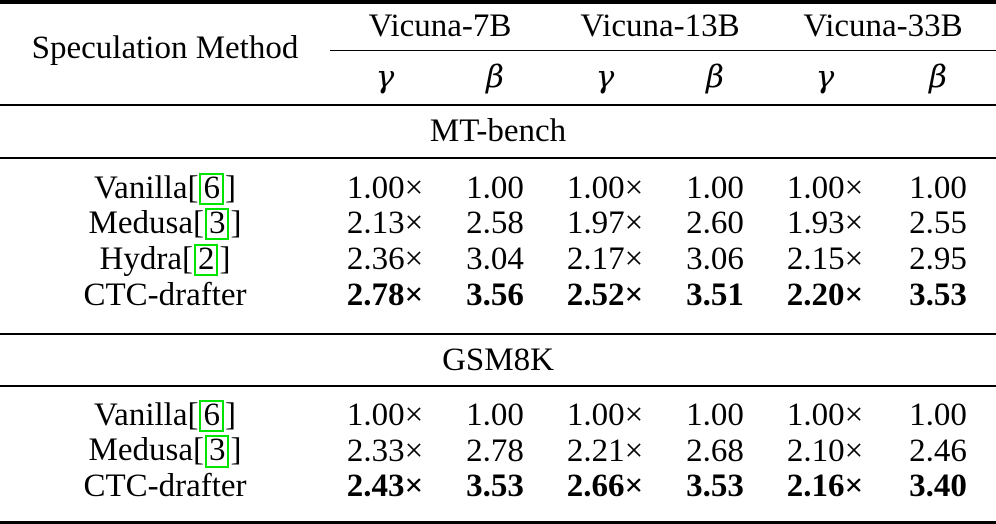 The width and height of the screenshot is (996, 524). Describe the element at coordinates (938, 223) in the screenshot. I see `value-cell: 2.55` at that location.